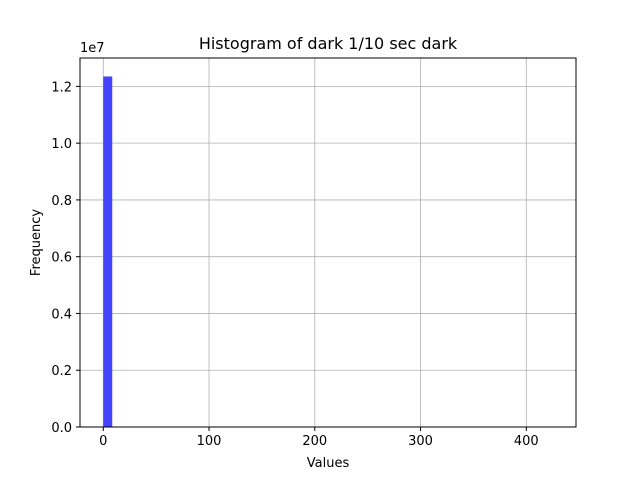 This screenshot has height=480, width=640. What do you see at coordinates (328, 43) in the screenshot?
I see `chart-title: Histogram of dark 1/10 sec dark` at bounding box center [328, 43].